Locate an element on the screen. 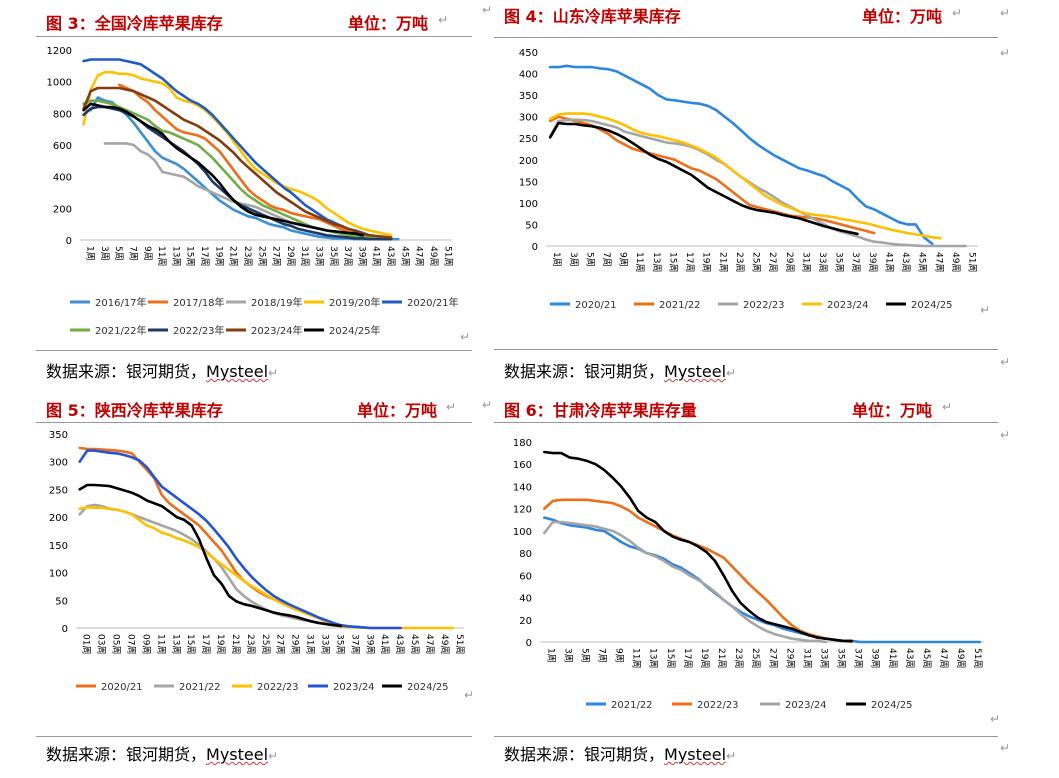 The image size is (1059, 778). x-tick-label: 31周 is located at coordinates (805, 262).